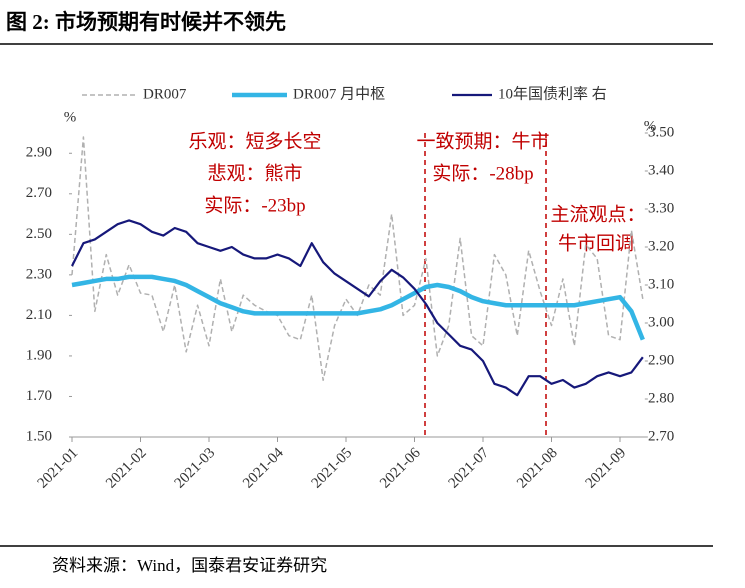  Describe the element at coordinates (661, 132) in the screenshot. I see `y2-tick-label: 3.50` at that location.